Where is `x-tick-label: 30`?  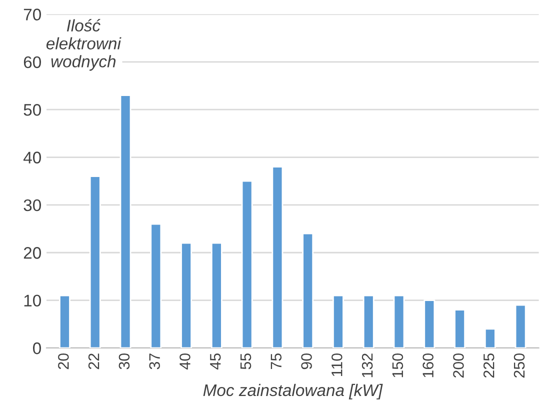 x-tick-label: 30 is located at coordinates (124, 361).